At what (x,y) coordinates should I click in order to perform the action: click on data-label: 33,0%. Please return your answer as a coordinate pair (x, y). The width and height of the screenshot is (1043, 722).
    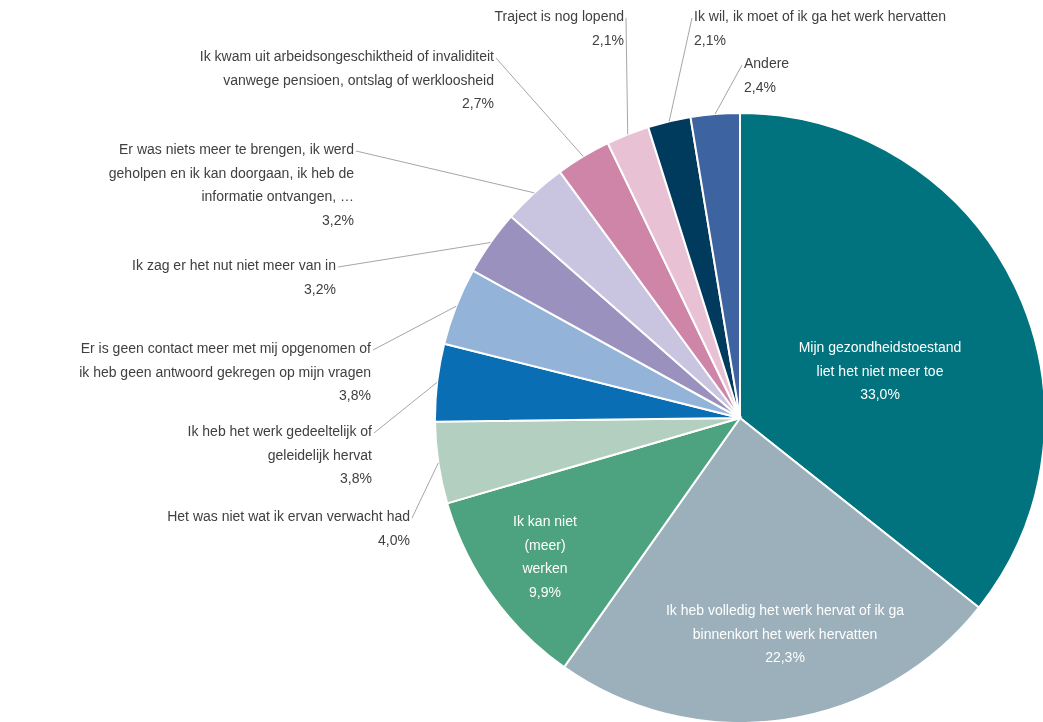
    Looking at the image, I should click on (880, 394).